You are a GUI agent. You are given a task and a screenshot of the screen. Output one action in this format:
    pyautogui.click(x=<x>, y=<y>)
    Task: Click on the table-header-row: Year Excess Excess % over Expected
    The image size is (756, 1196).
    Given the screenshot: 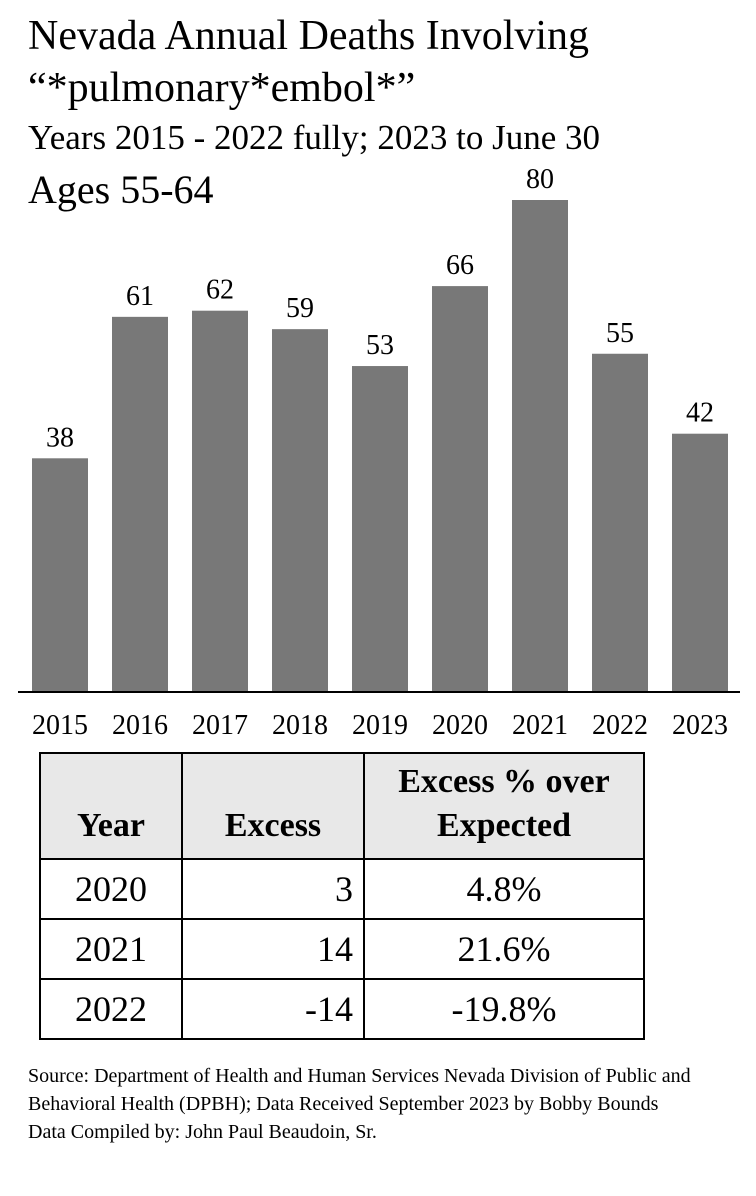 What is the action you would take?
    pyautogui.click(x=342, y=806)
    